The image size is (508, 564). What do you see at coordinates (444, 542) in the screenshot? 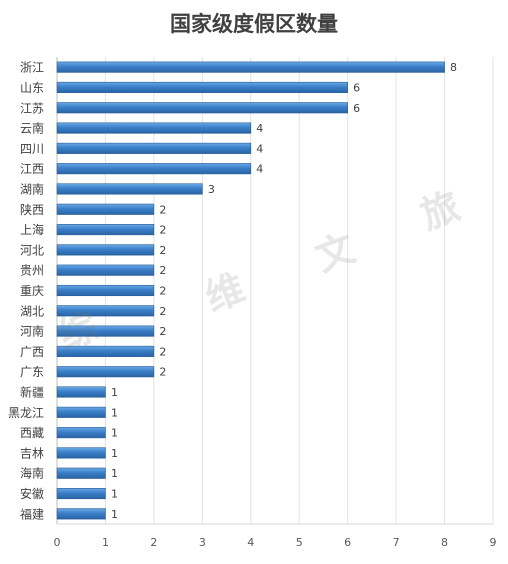
I see `x-tick-label: 8` at bounding box center [444, 542].